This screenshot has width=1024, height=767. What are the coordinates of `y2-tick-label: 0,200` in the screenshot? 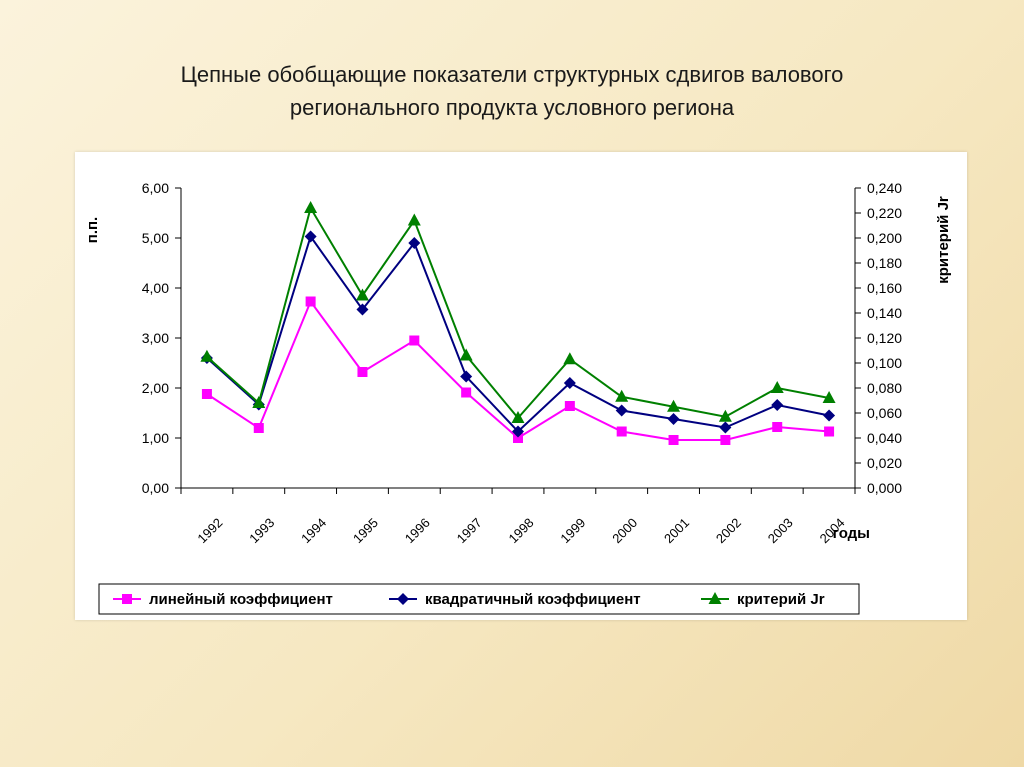 It's located at (884, 238).